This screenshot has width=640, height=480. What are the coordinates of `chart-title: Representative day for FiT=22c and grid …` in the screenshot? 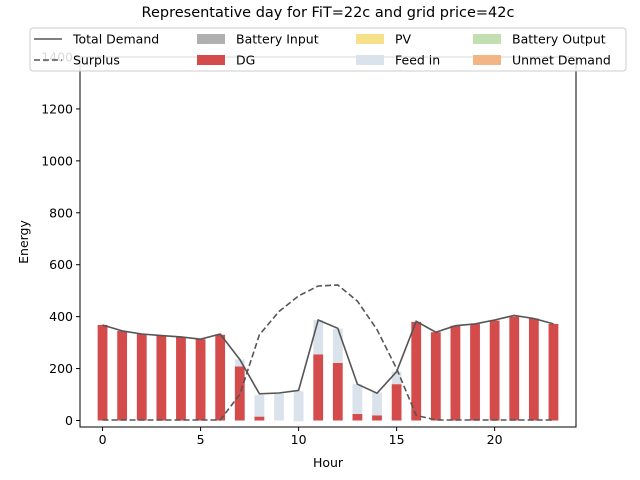 It's located at (328, 13).